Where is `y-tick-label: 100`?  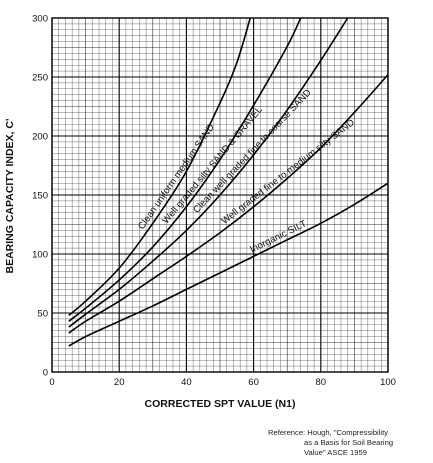 y-tick-label: 100 is located at coordinates (40, 255).